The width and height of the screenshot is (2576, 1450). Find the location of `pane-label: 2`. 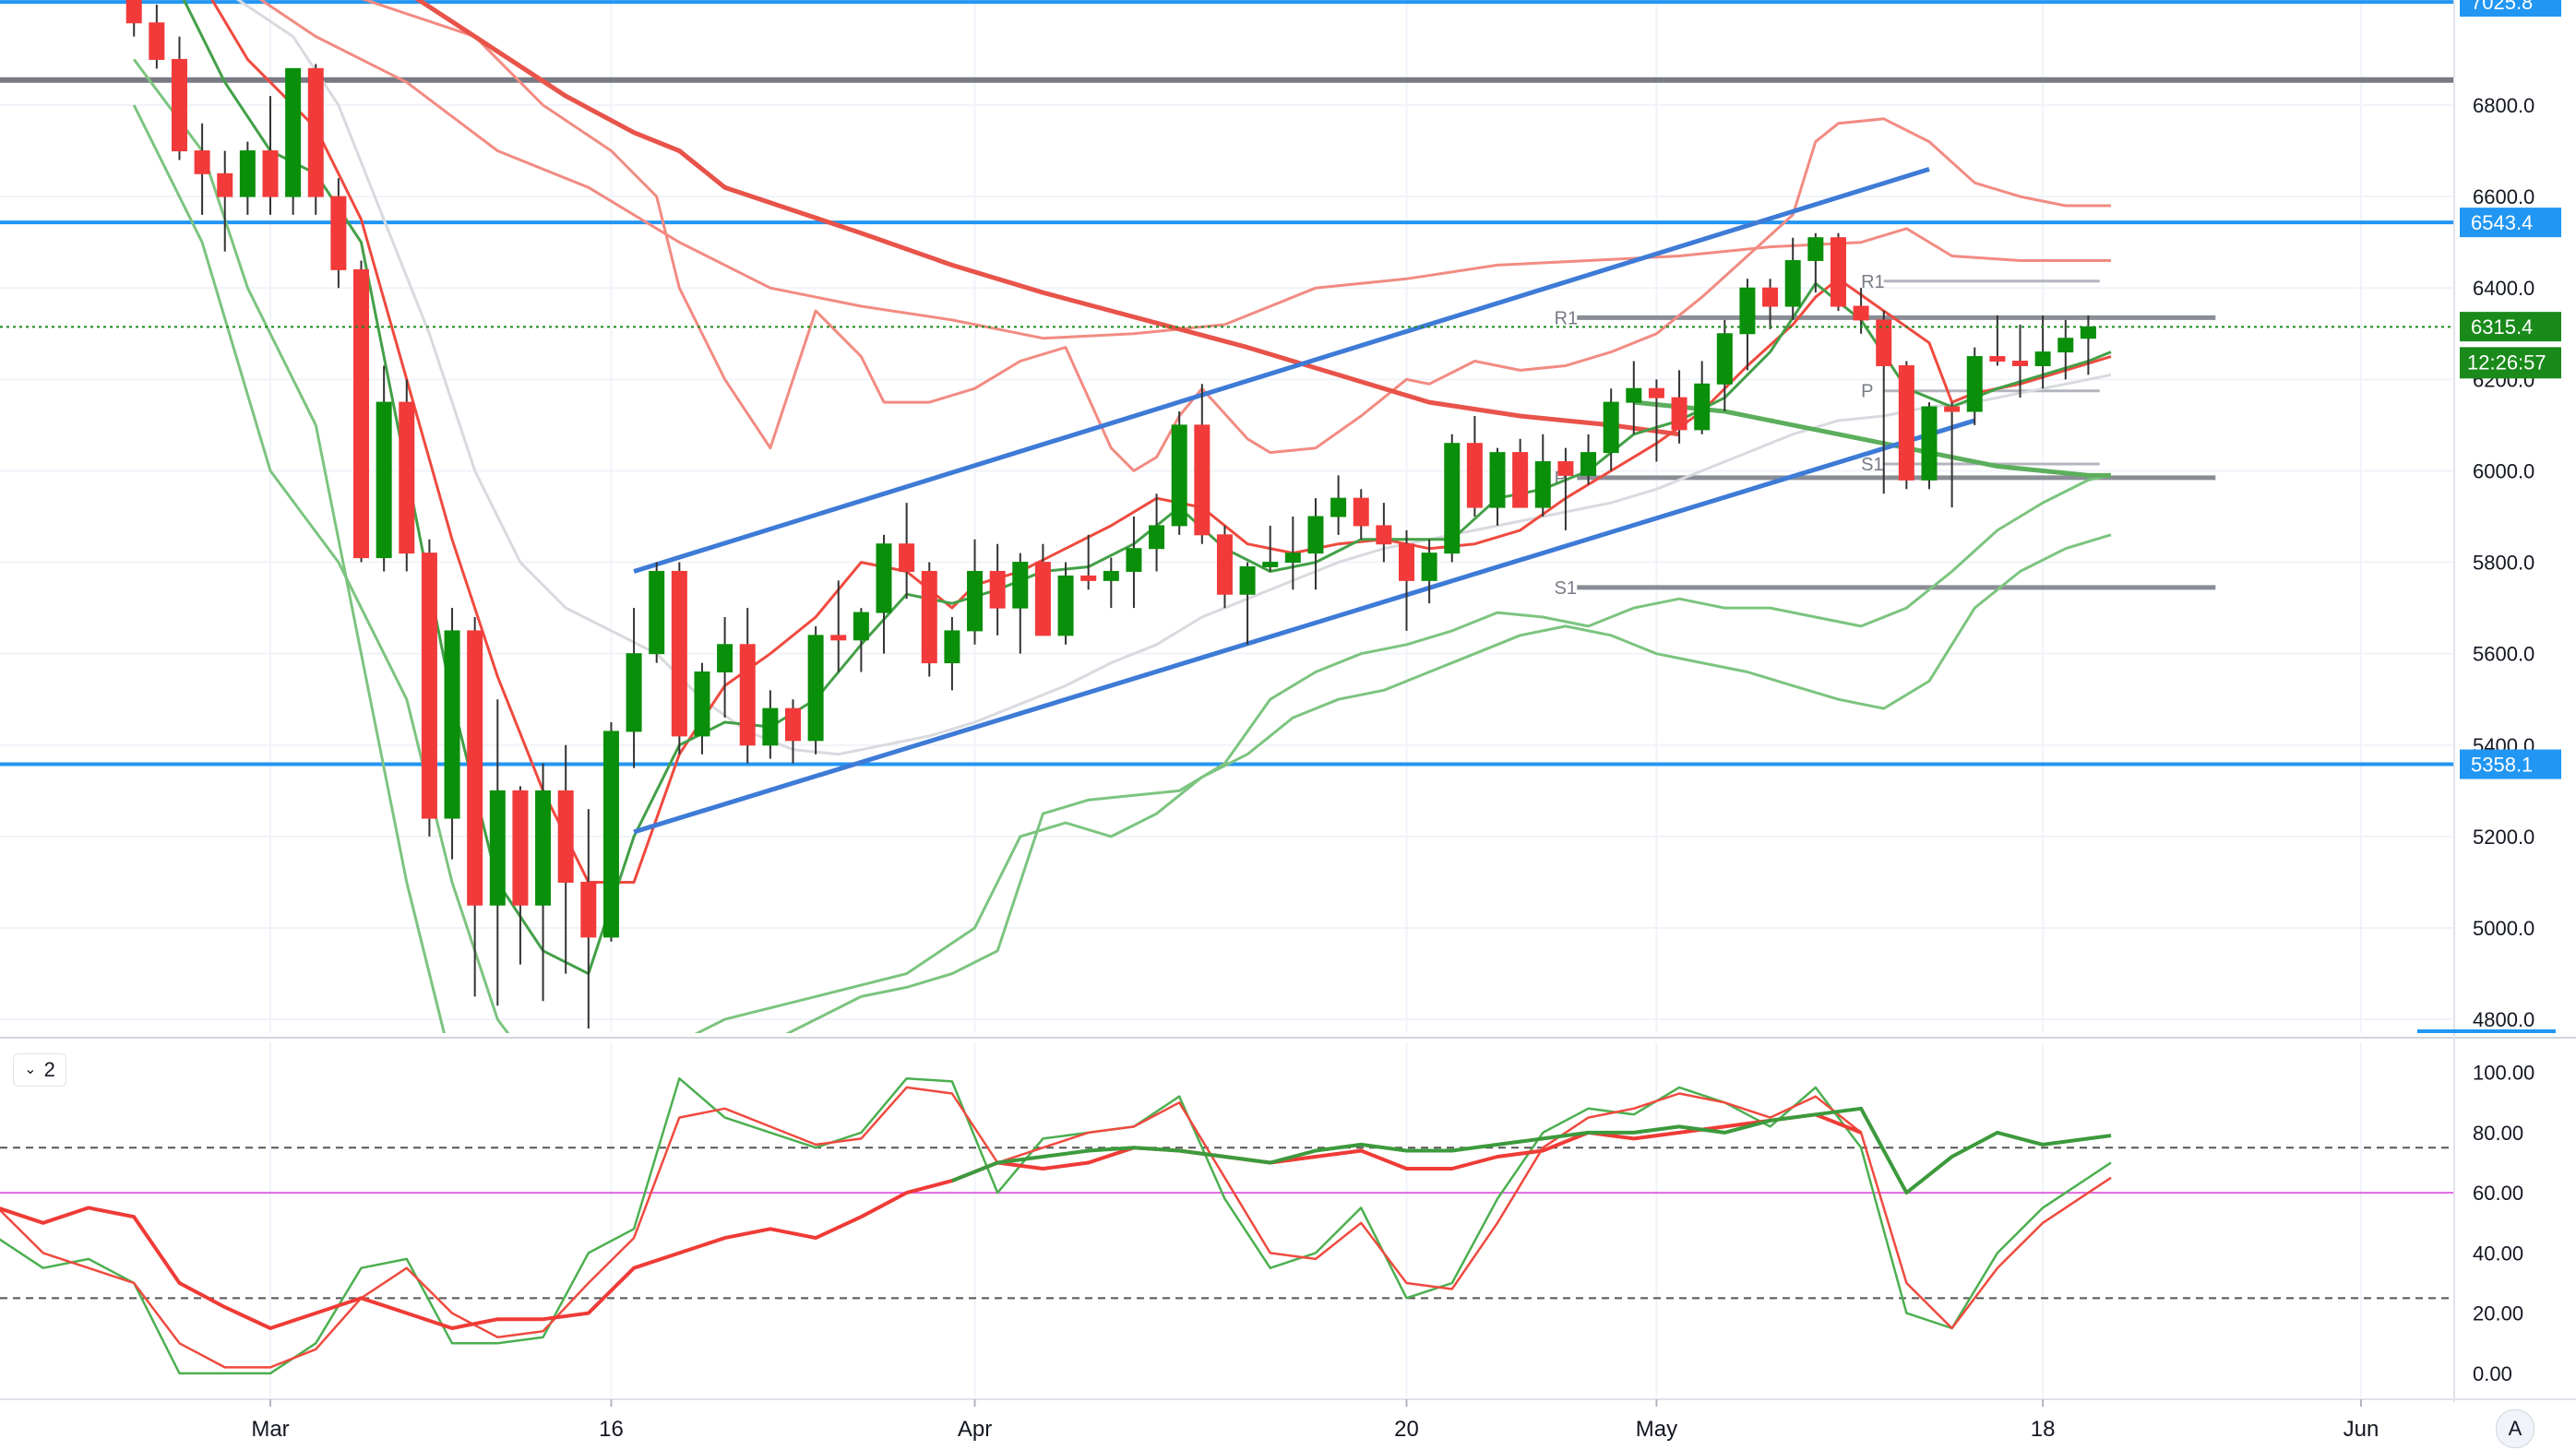

pane-label: 2 is located at coordinates (49, 1069).